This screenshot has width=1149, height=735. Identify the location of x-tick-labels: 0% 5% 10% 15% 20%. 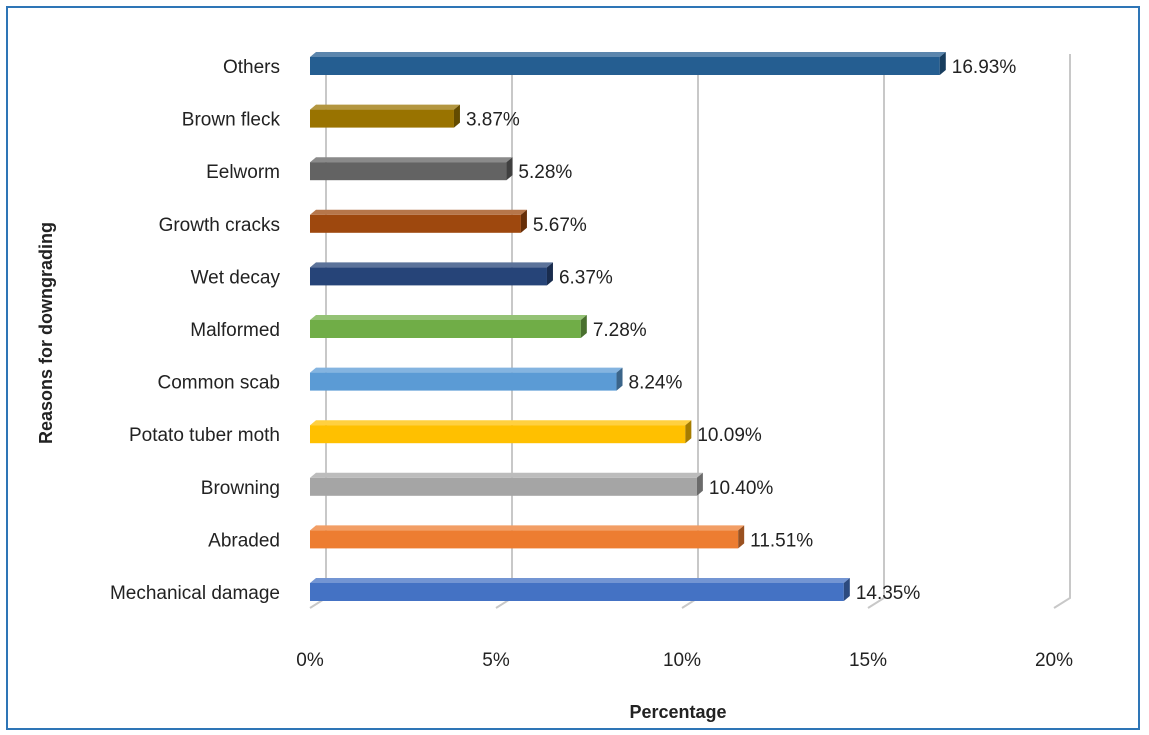
(684, 660).